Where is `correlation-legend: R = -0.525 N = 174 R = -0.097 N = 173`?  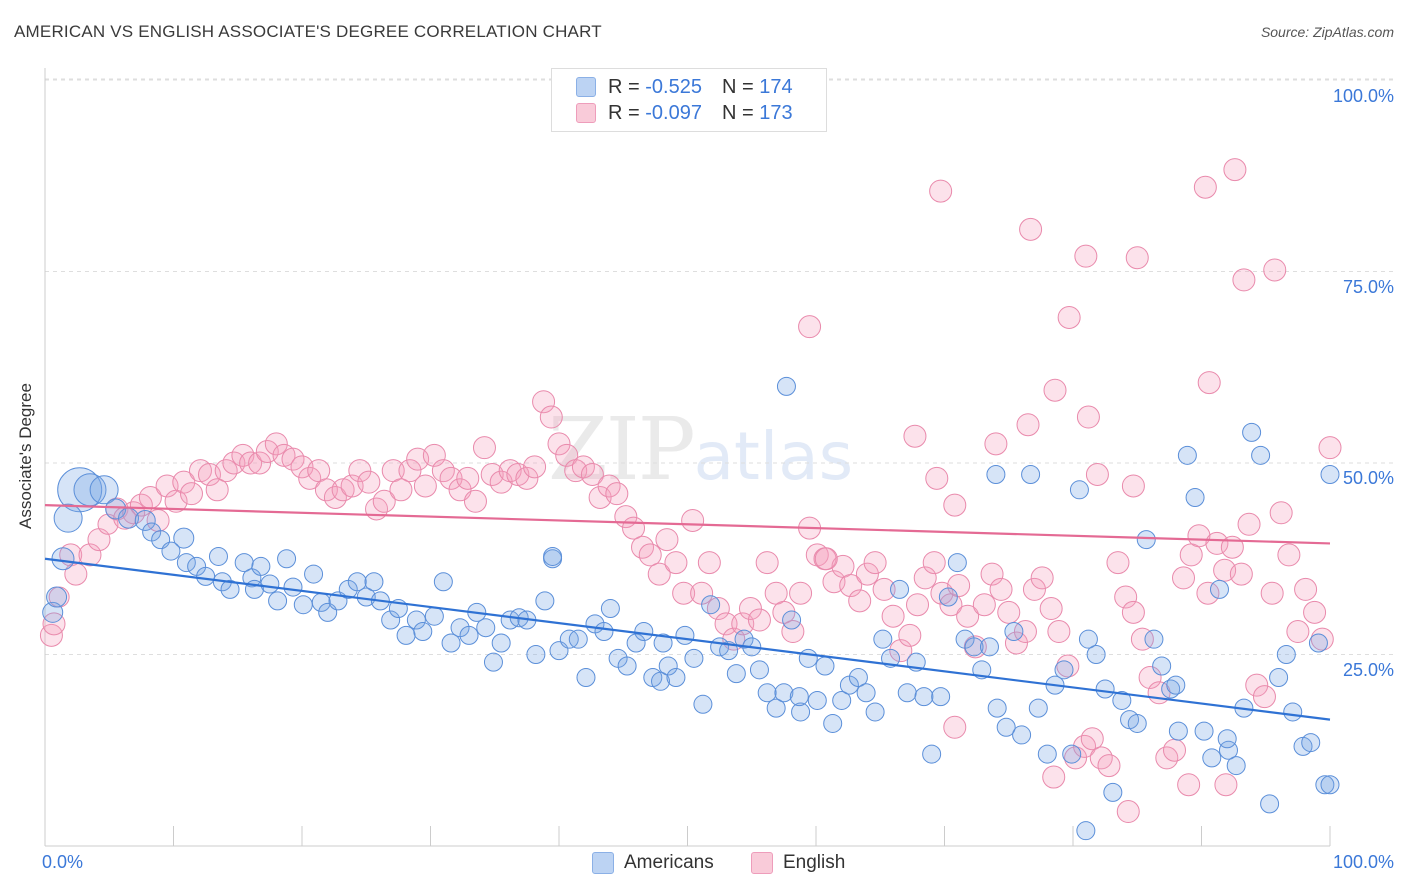 correlation-legend: R = -0.525 N = 174 R = -0.097 N = 173 is located at coordinates (689, 100).